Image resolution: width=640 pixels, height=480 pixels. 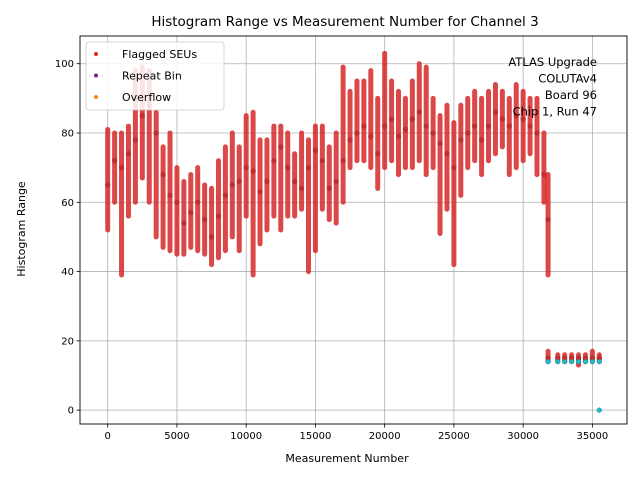 What do you see at coordinates (523, 436) in the screenshot?
I see `x-tick-label: 30000` at bounding box center [523, 436].